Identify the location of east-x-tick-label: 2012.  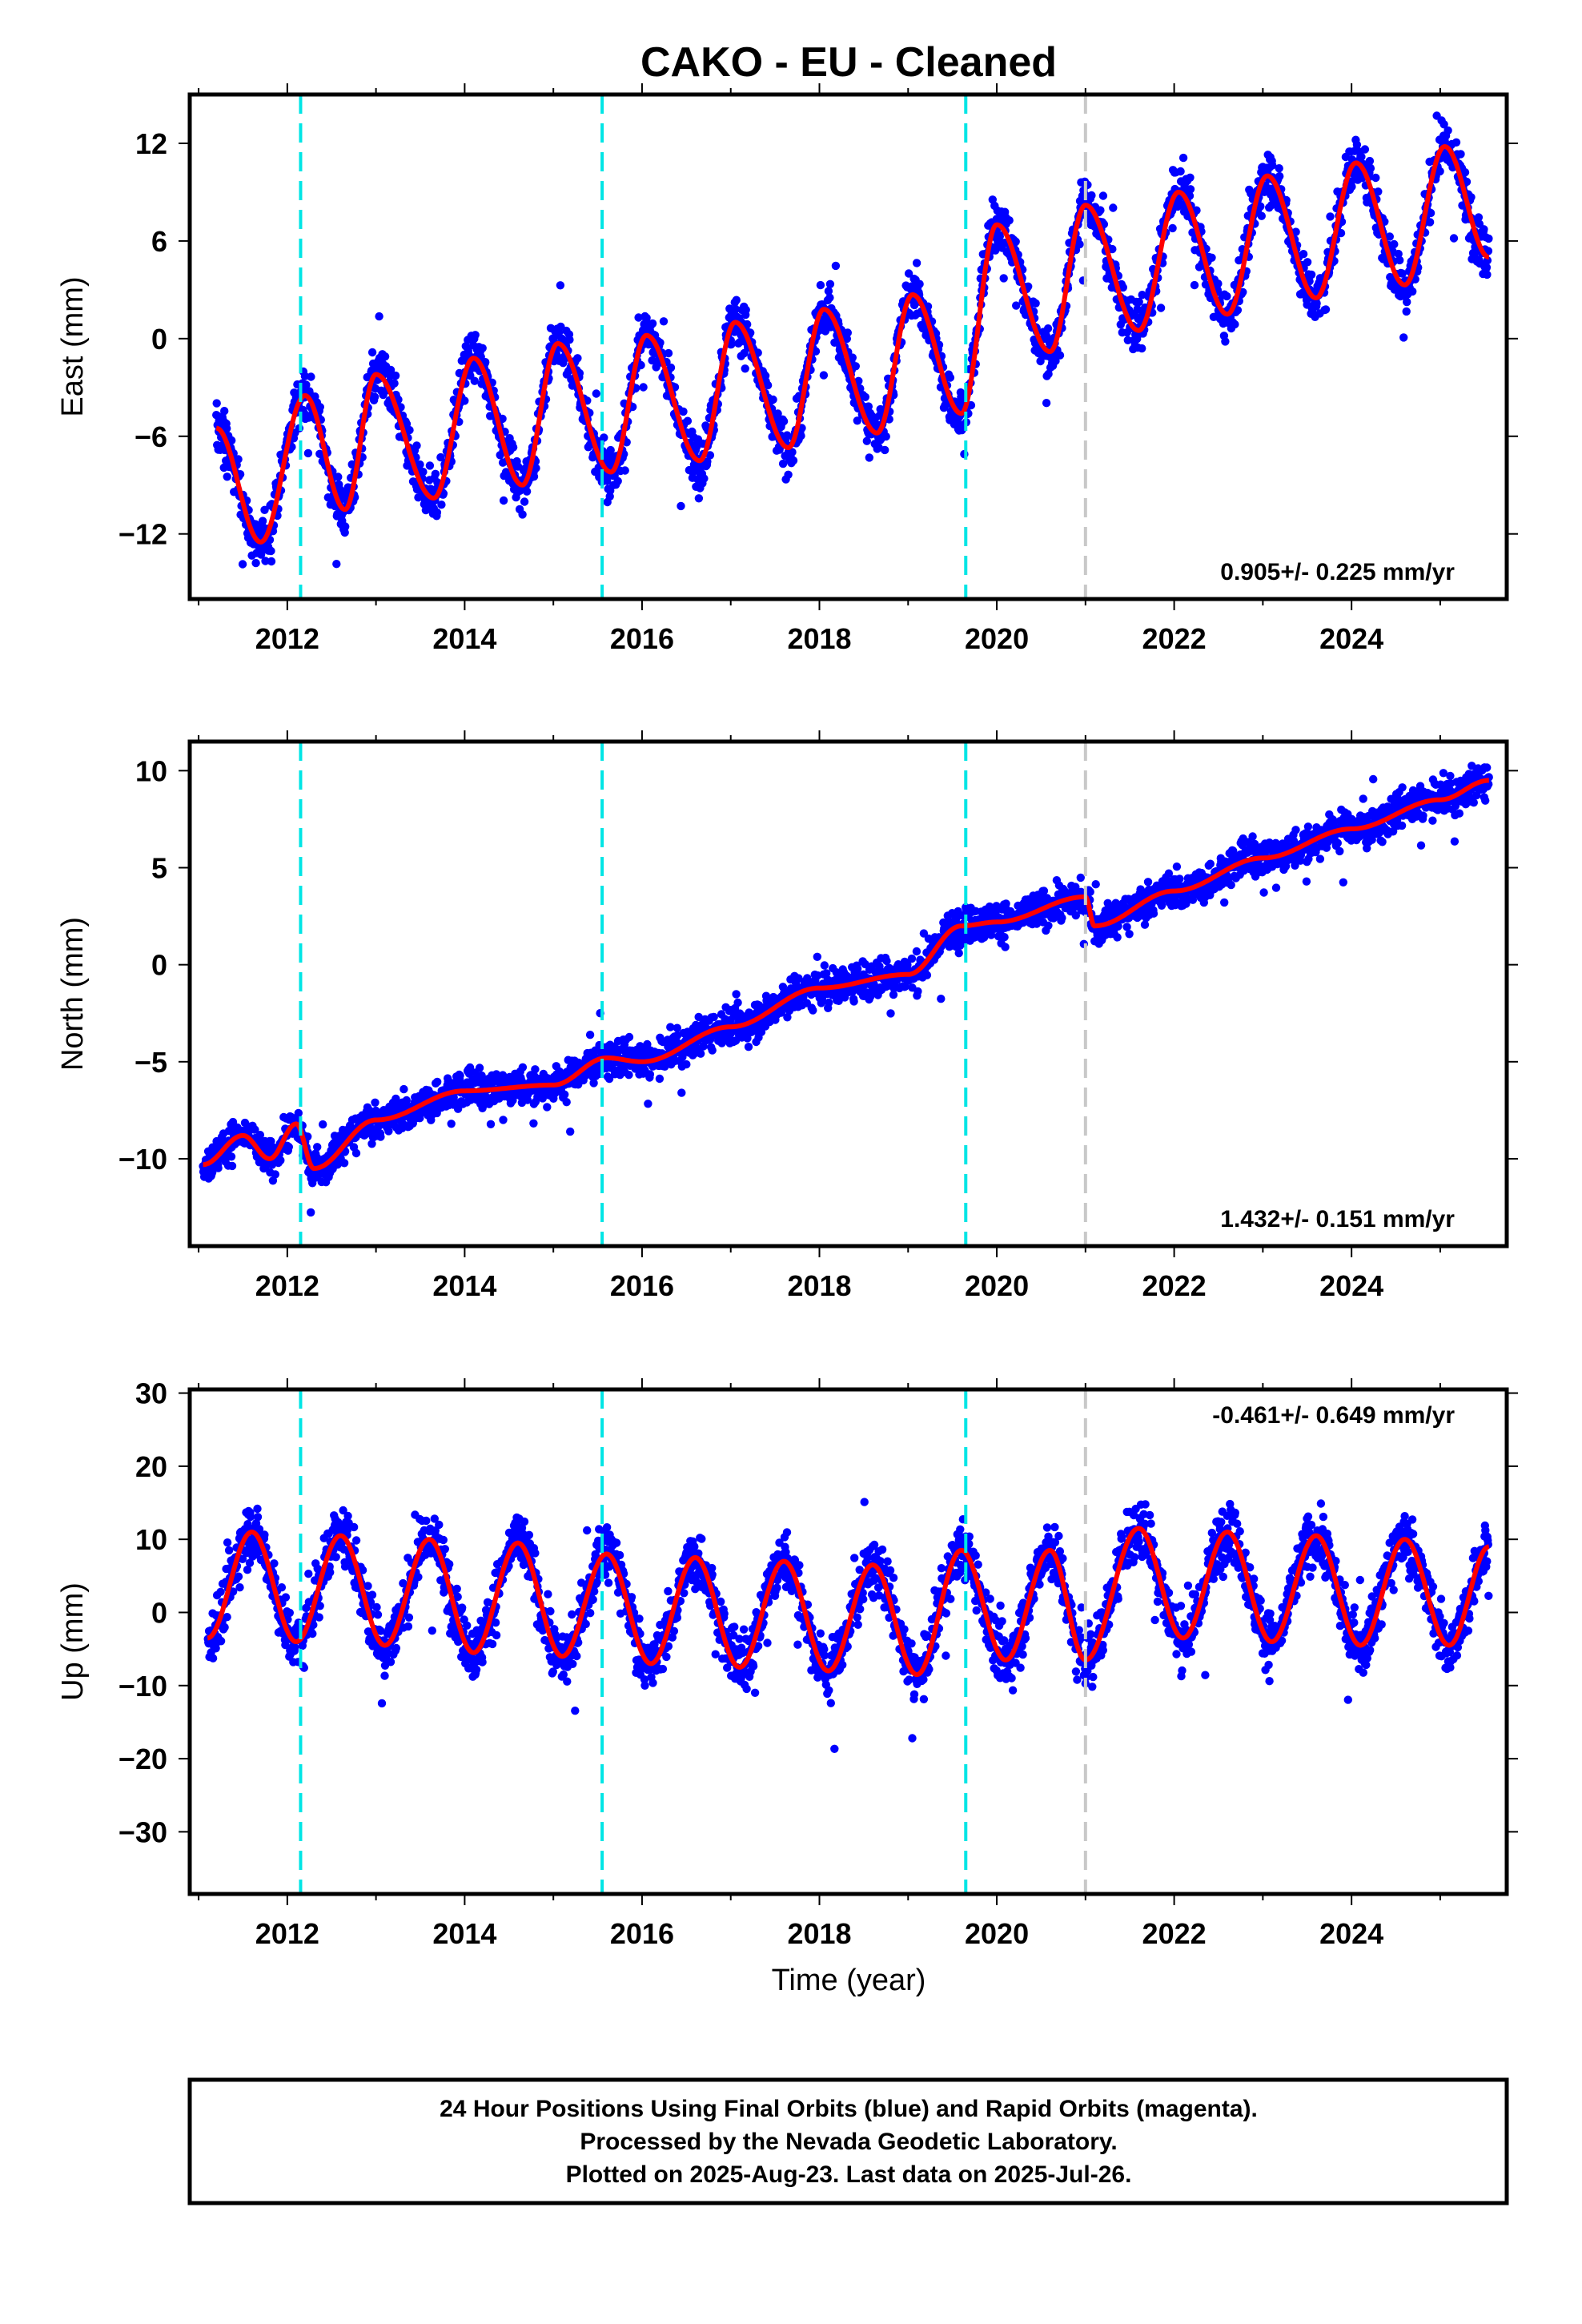
(287, 638).